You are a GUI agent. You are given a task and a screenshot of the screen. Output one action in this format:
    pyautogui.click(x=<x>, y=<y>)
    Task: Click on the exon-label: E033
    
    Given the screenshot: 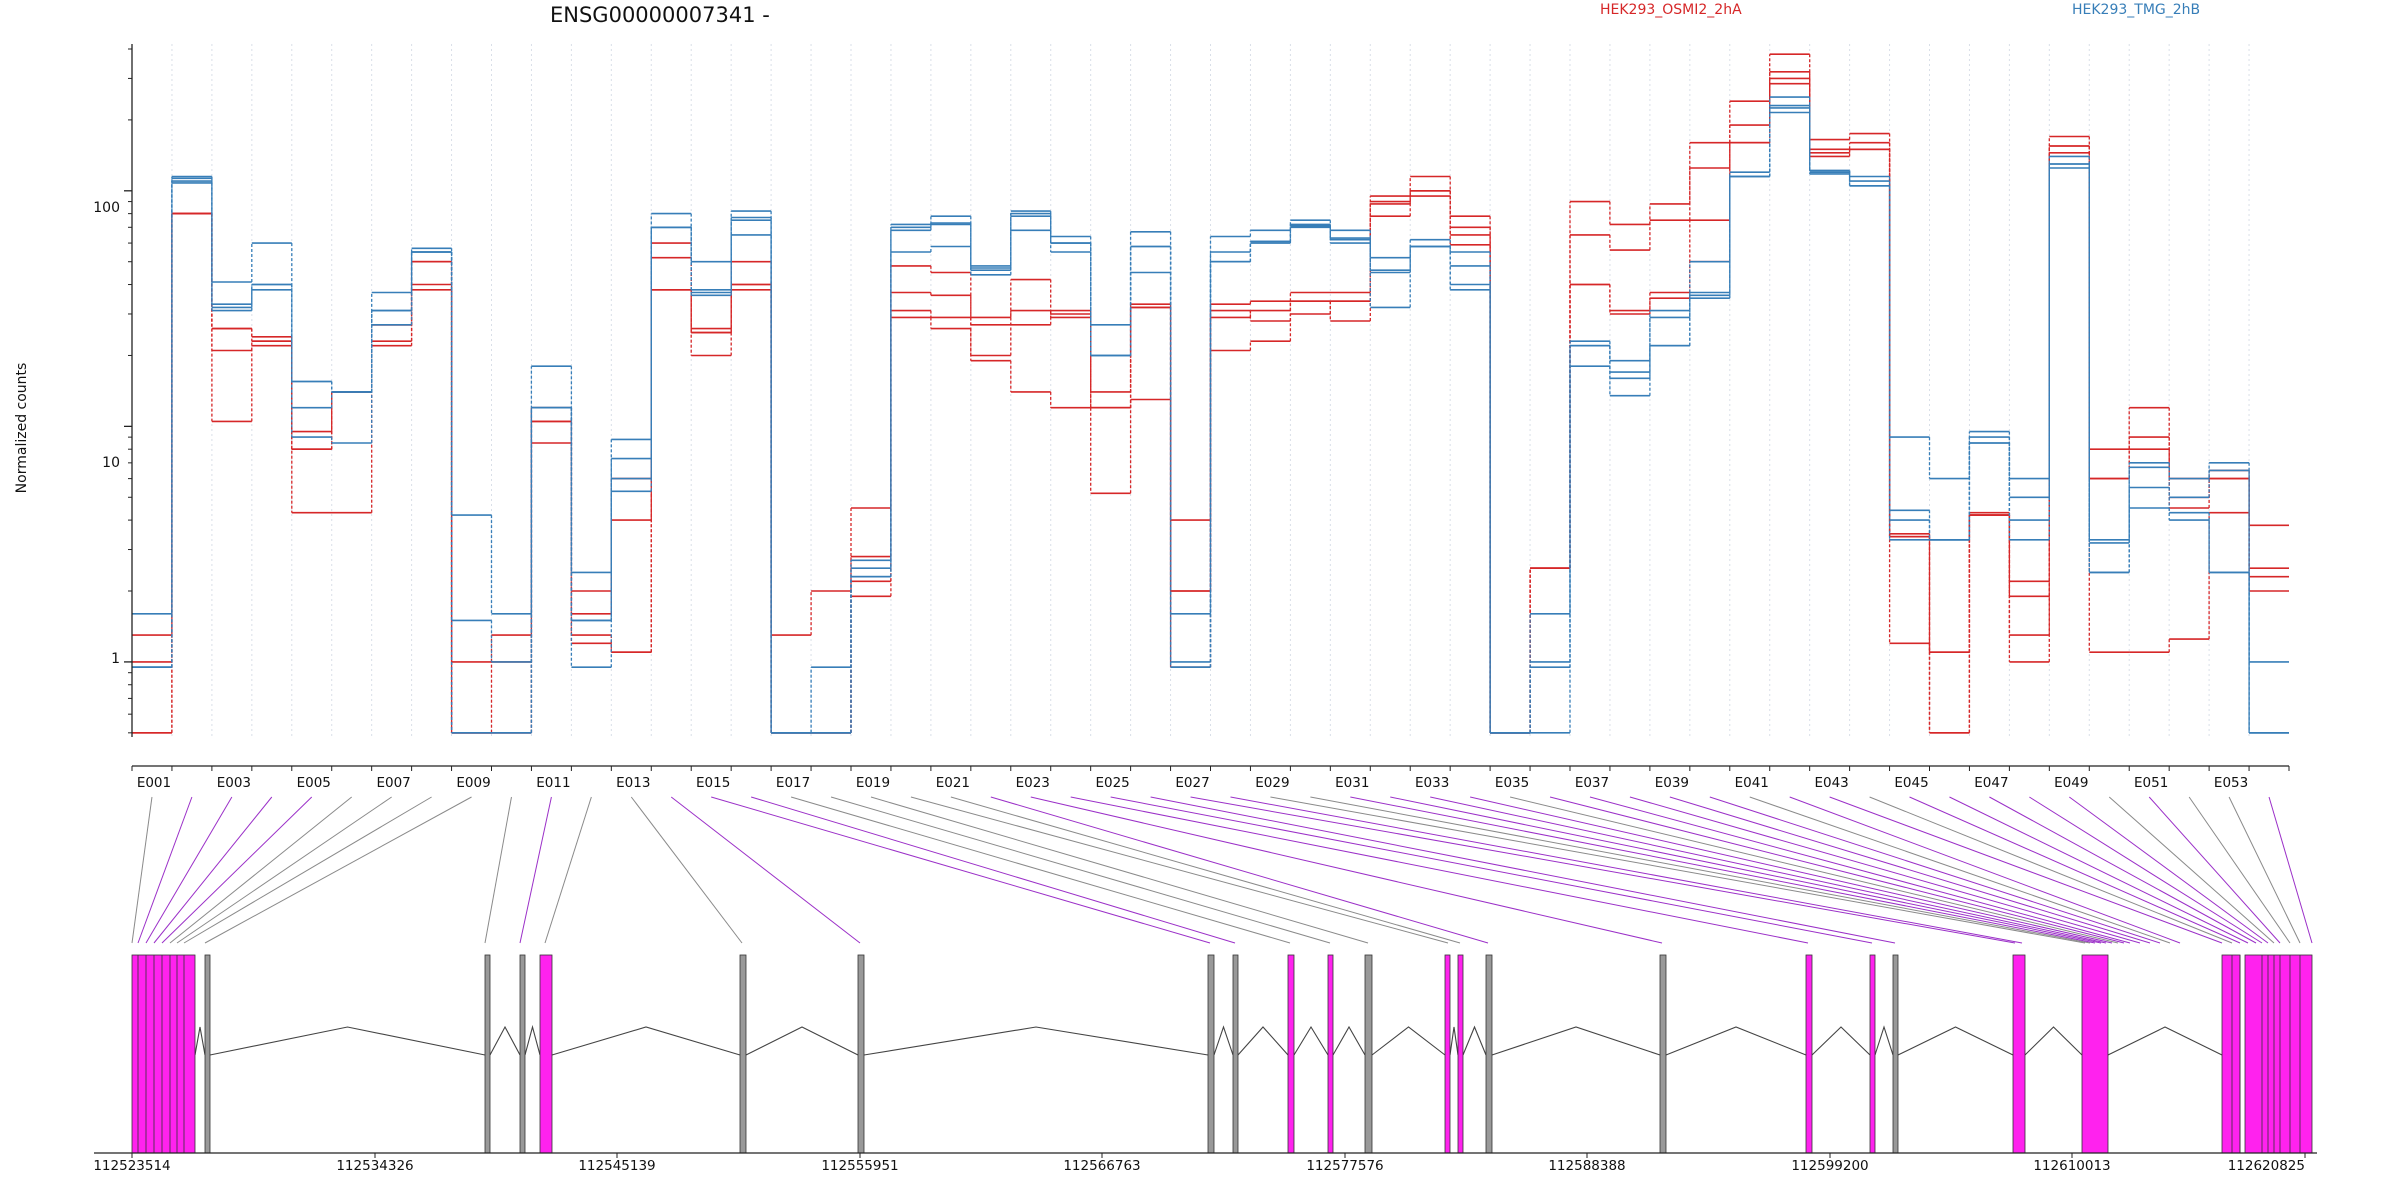 What is the action you would take?
    pyautogui.click(x=1432, y=783)
    